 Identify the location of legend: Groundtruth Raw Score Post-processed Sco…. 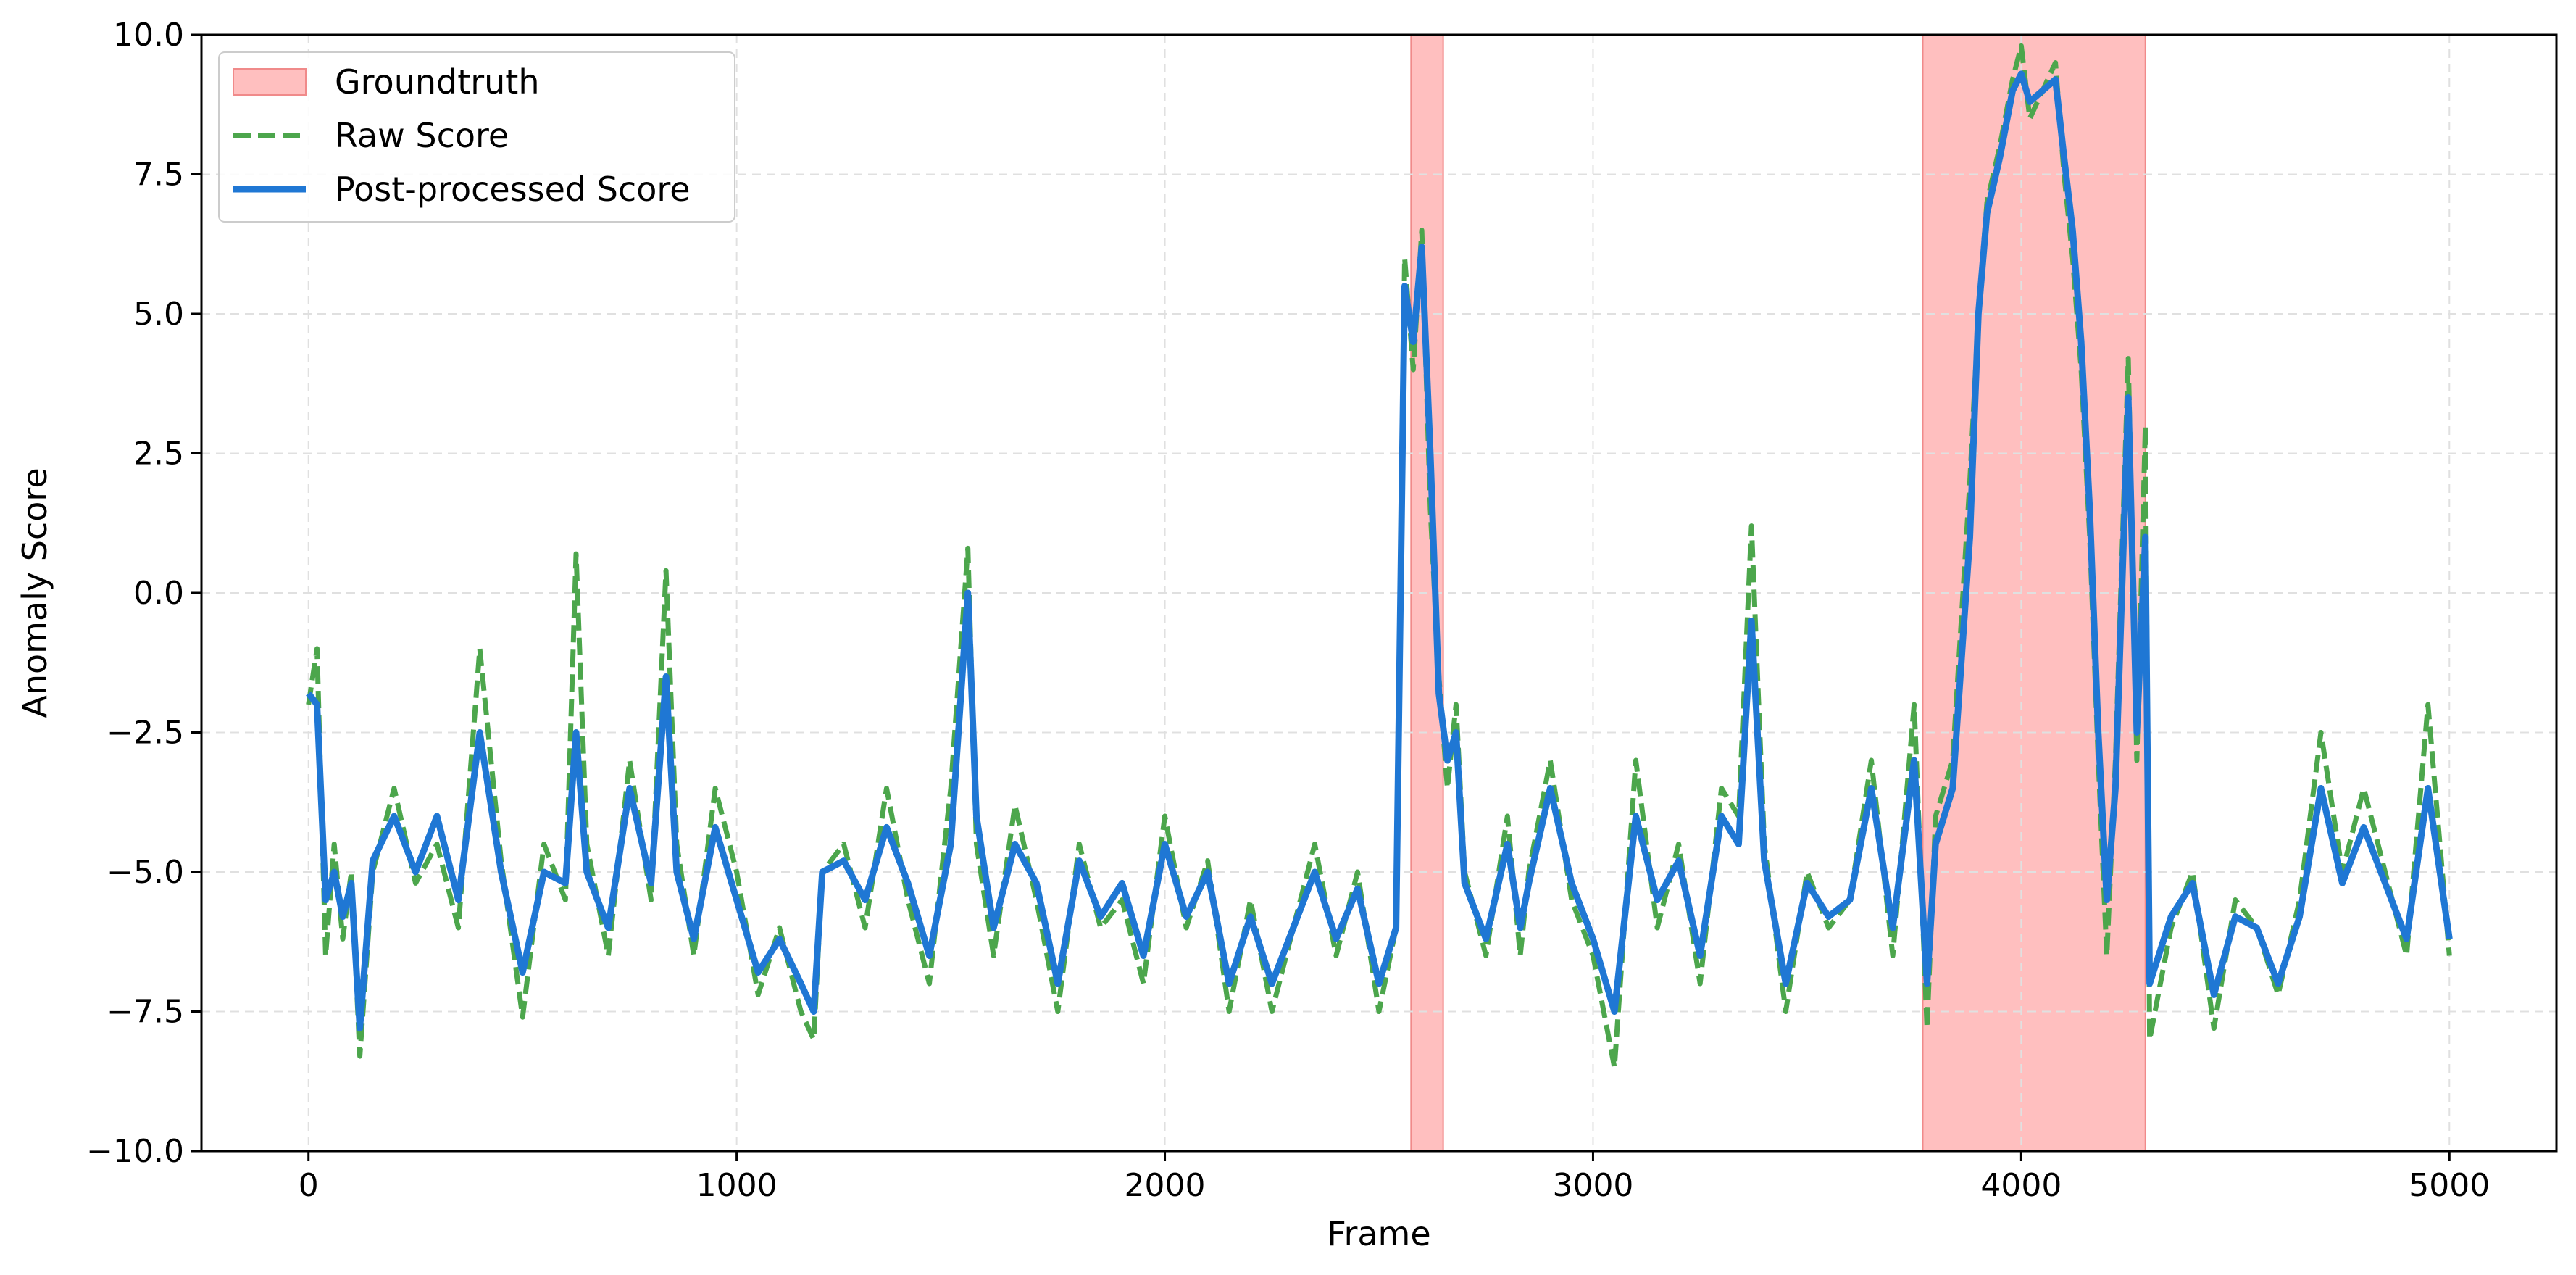
(476, 137).